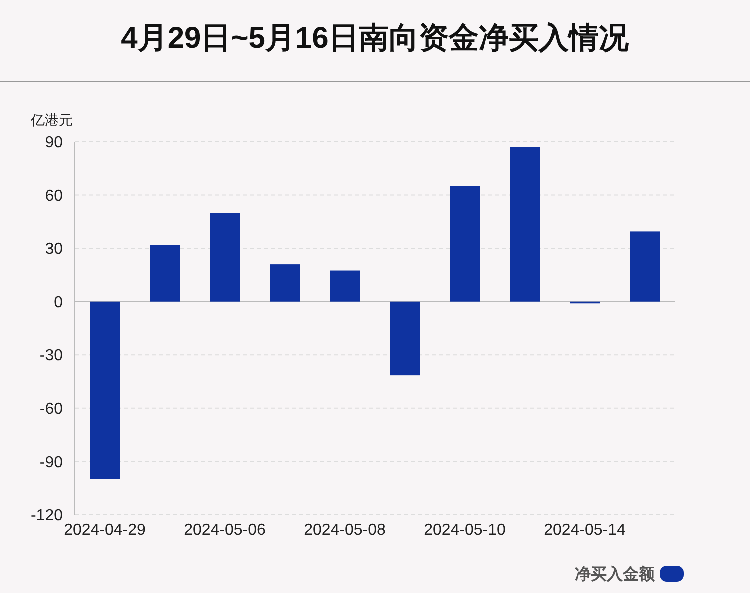 The image size is (750, 593). What do you see at coordinates (465, 530) in the screenshot?
I see `x-tick-label: 2024-05-10` at bounding box center [465, 530].